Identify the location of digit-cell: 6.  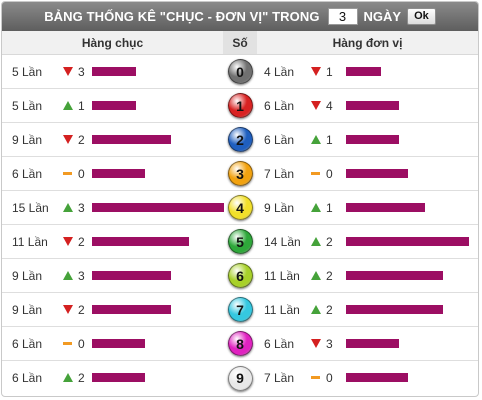
(240, 275).